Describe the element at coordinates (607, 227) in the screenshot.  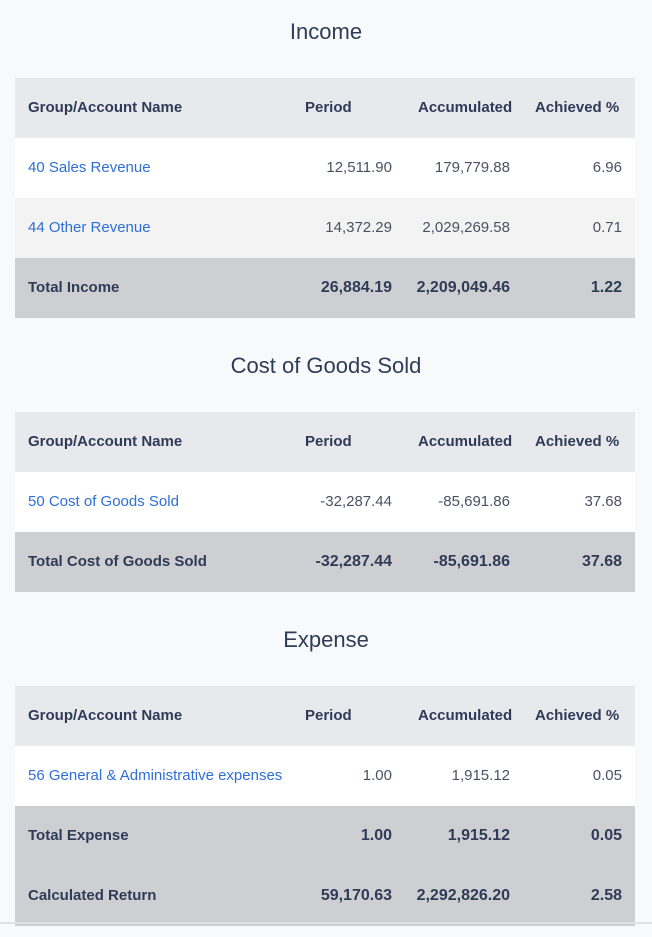
I see `achieved-value: 0.71` at that location.